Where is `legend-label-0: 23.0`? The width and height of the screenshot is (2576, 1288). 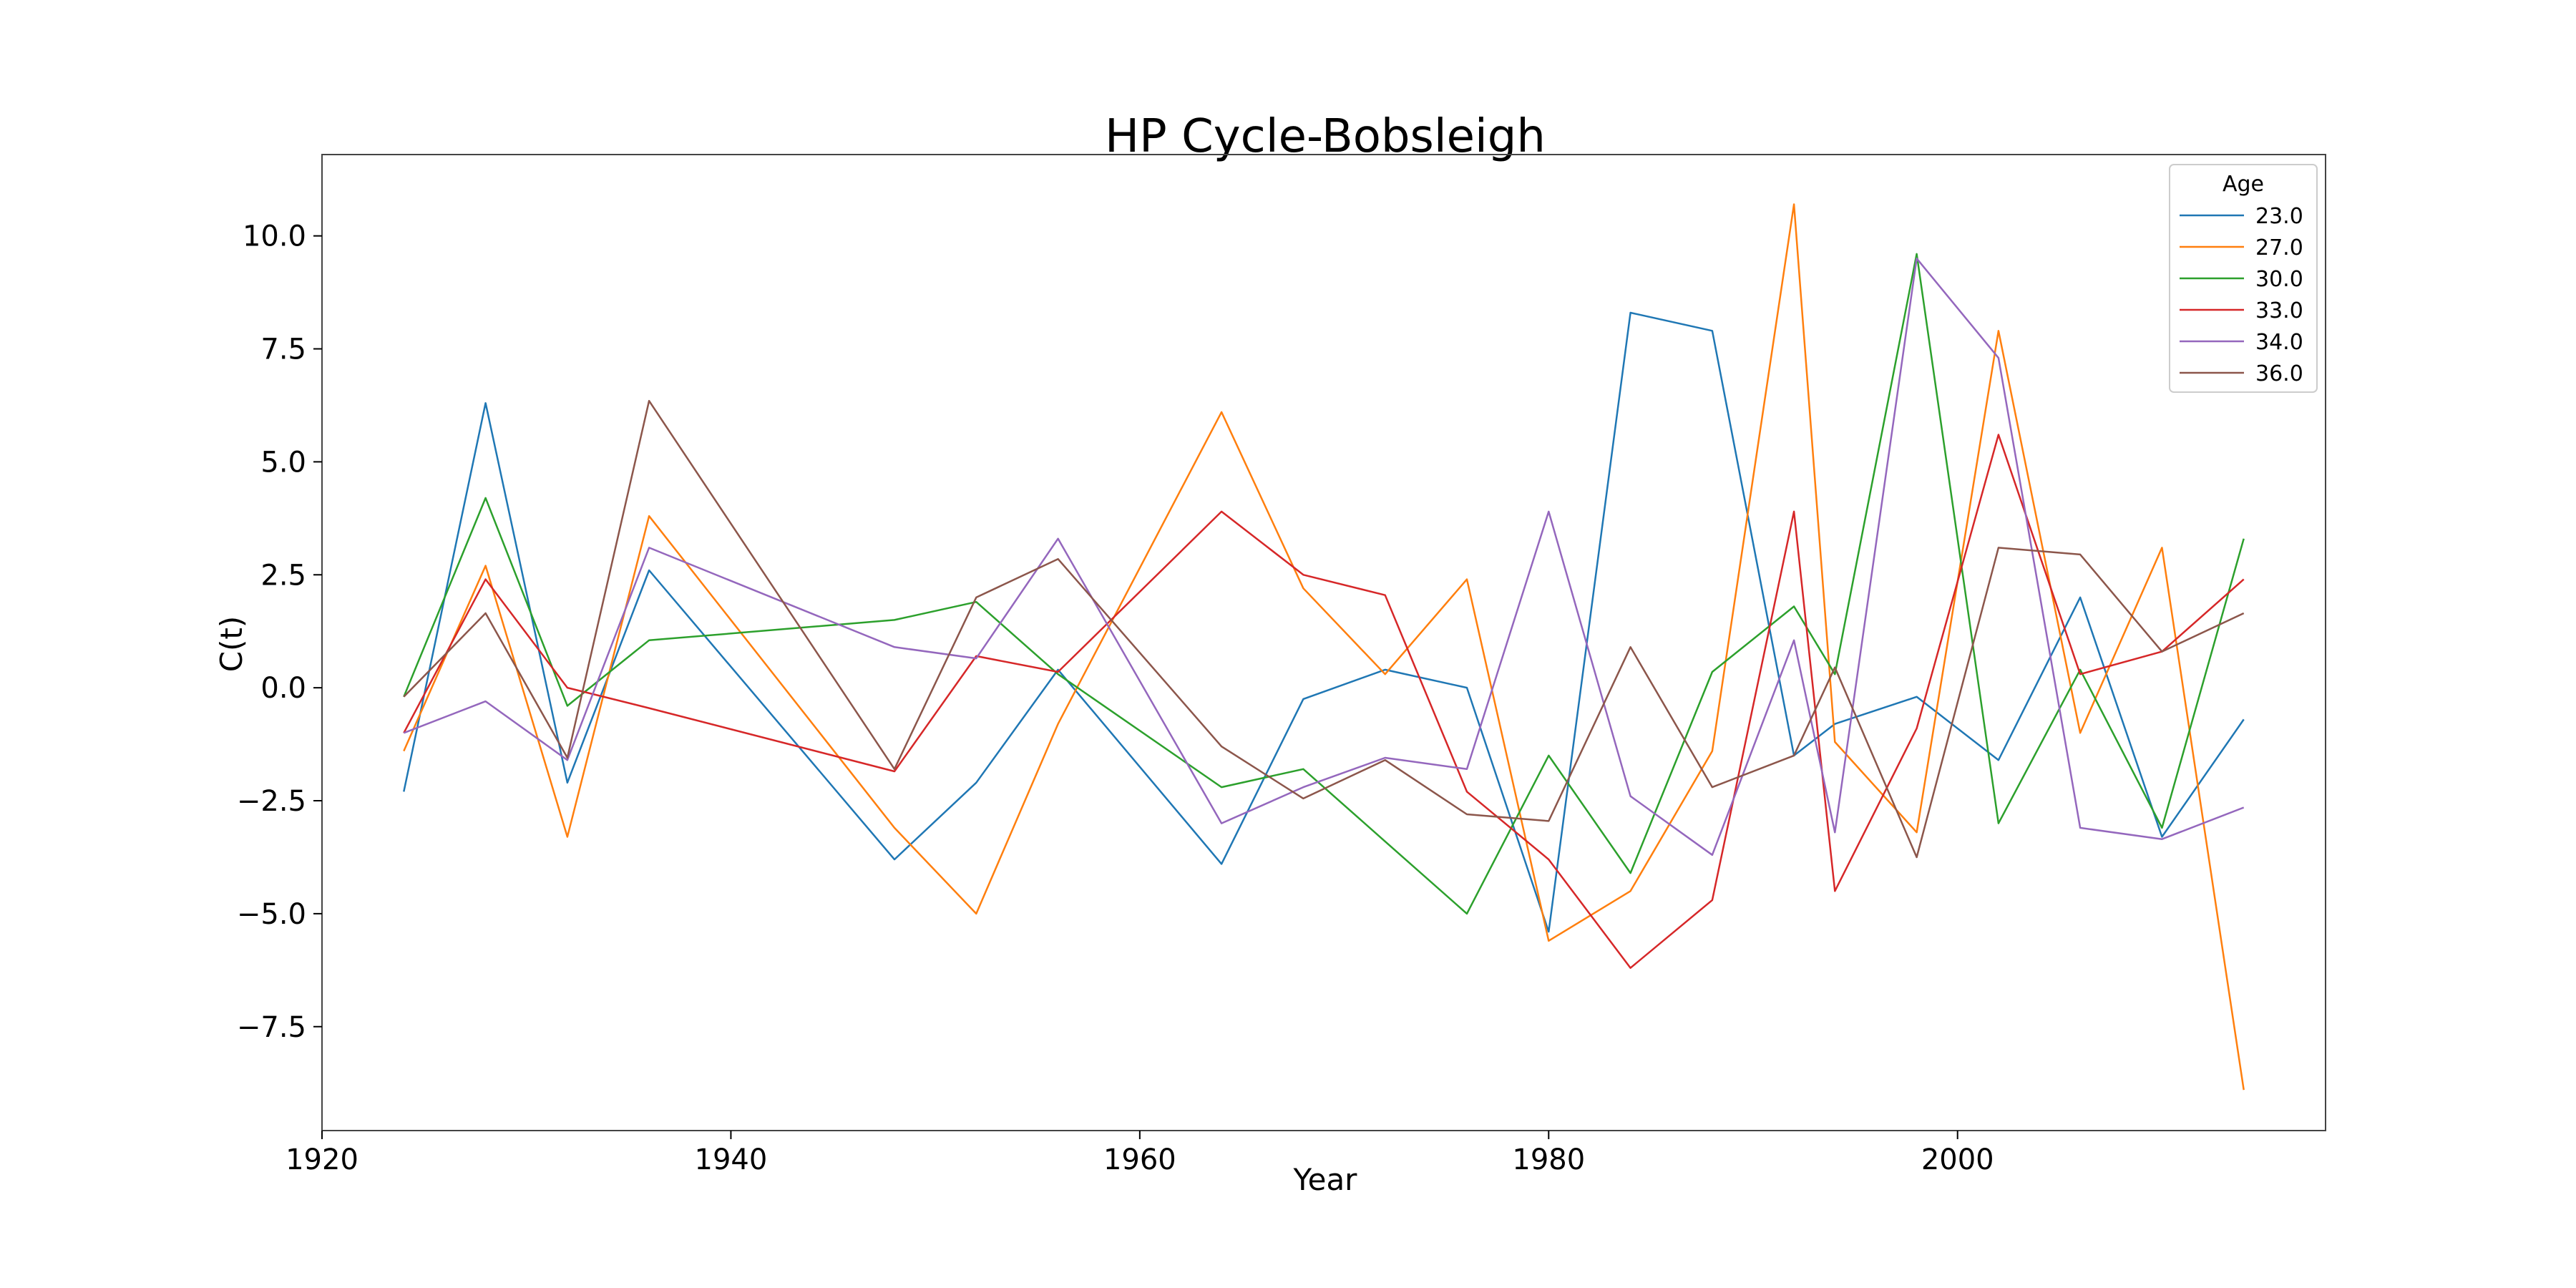
legend-label-0: 23.0 is located at coordinates (2279, 217).